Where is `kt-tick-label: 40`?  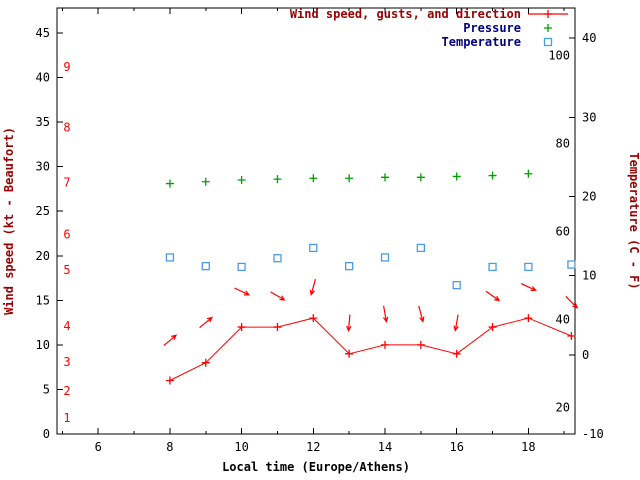
kt-tick-label: 40 is located at coordinates (43, 78).